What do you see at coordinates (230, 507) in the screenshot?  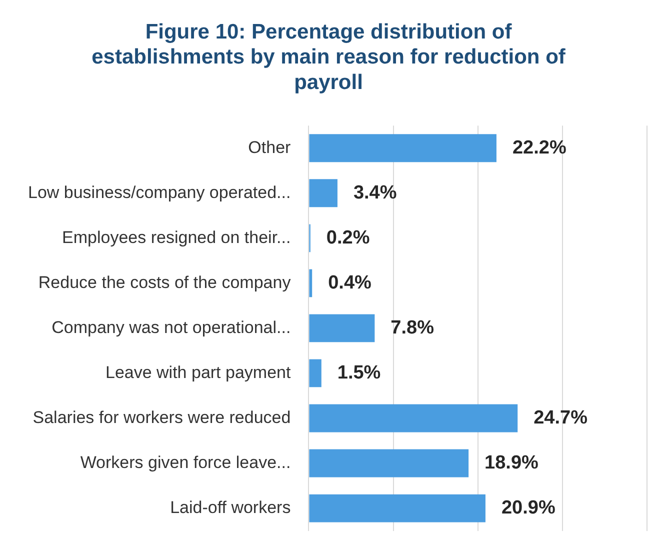 I see `y-tick-label: Laid-off workers` at bounding box center [230, 507].